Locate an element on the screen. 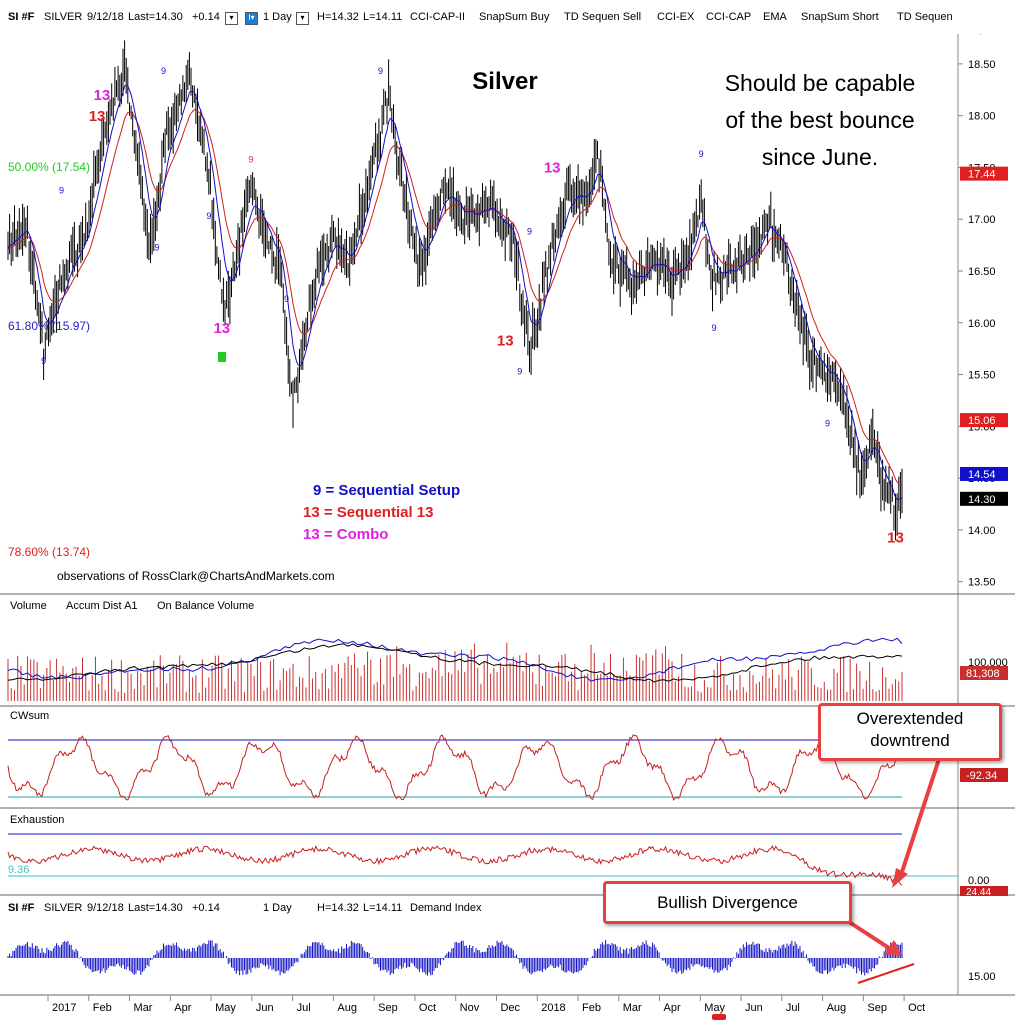 Image resolution: width=1015 pixels, height=1026 pixels. demand-panel-label: SI #F is located at coordinates (21, 908).